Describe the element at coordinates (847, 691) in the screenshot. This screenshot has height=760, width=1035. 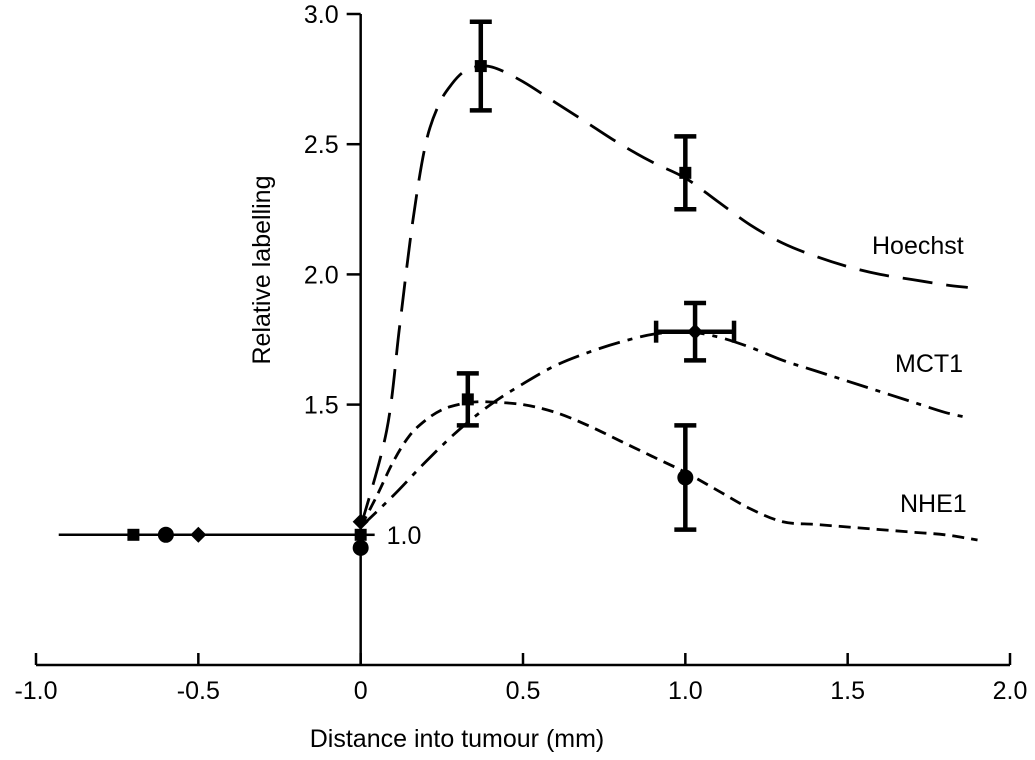
I see `x-tick-label: 1.5` at that location.